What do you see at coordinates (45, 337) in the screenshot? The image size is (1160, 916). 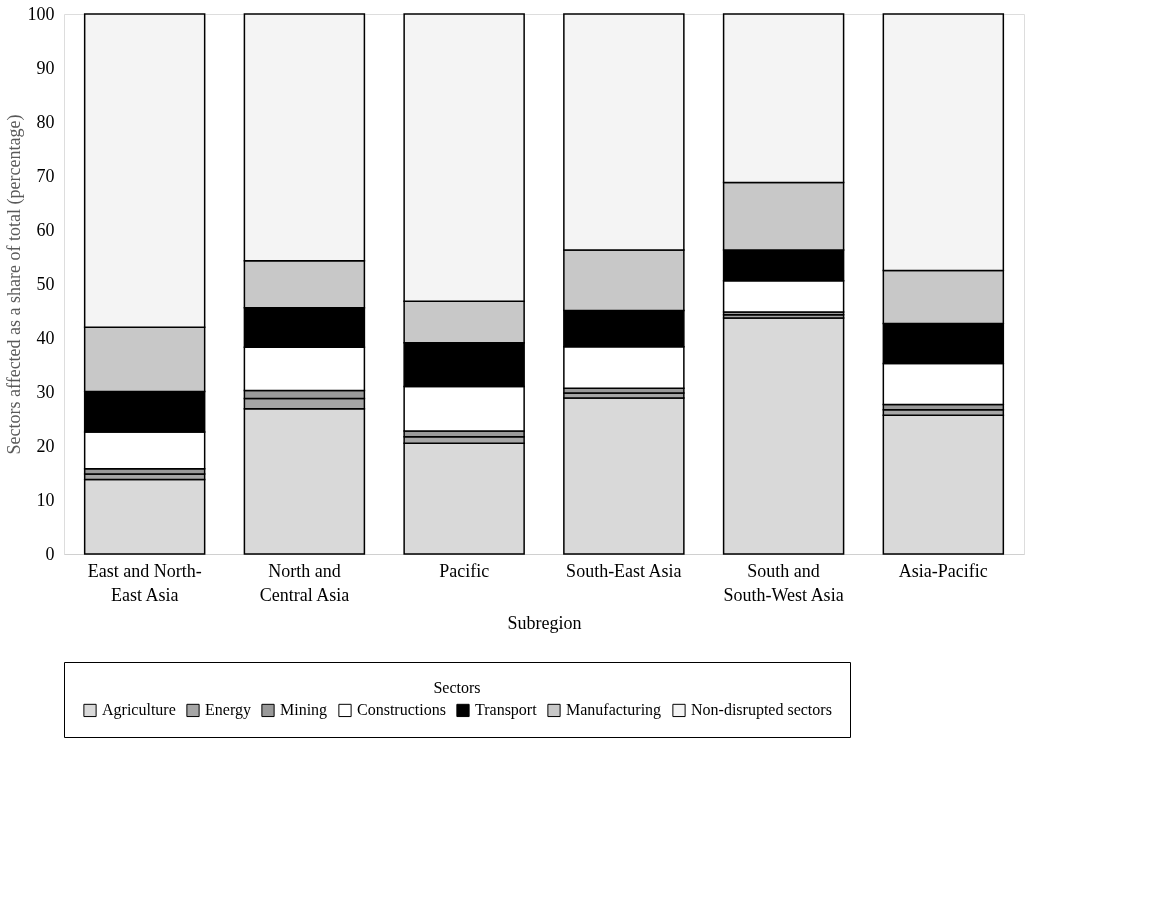 I see `y-tick-label: 40` at bounding box center [45, 337].